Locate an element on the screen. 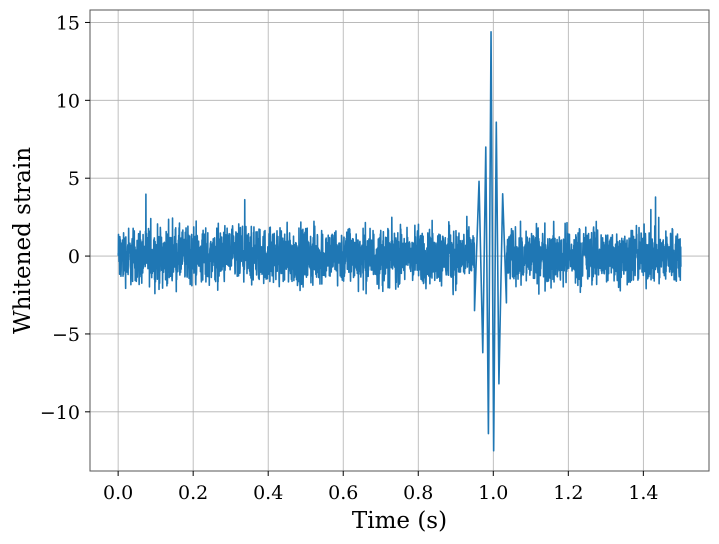 This screenshot has width=719, height=544. x-axis: 0.0 0.2 0.4 0.6 0.8 1.0 1.2 1.4 is located at coordinates (380, 487).